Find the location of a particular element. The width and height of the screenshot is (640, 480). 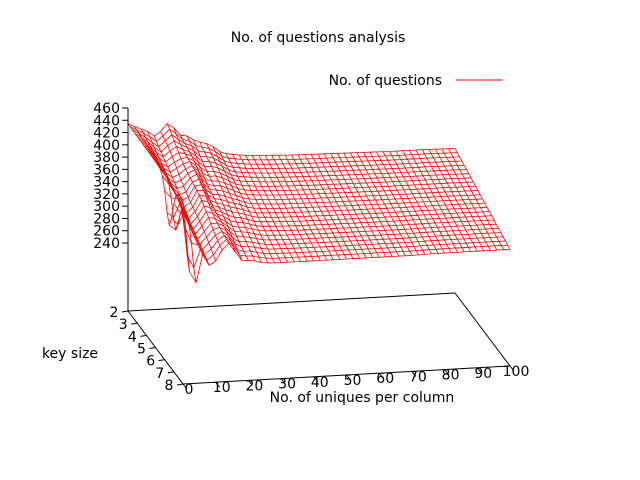

y-tick-label: 4 is located at coordinates (132, 337).